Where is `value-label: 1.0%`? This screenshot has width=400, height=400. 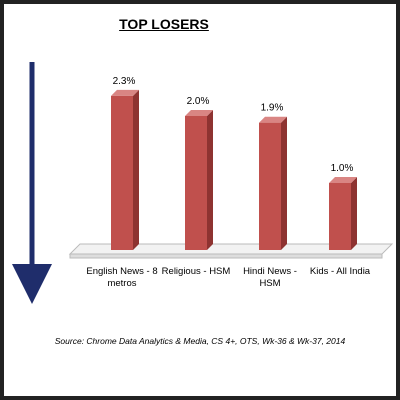 value-label: 1.0% is located at coordinates (342, 168).